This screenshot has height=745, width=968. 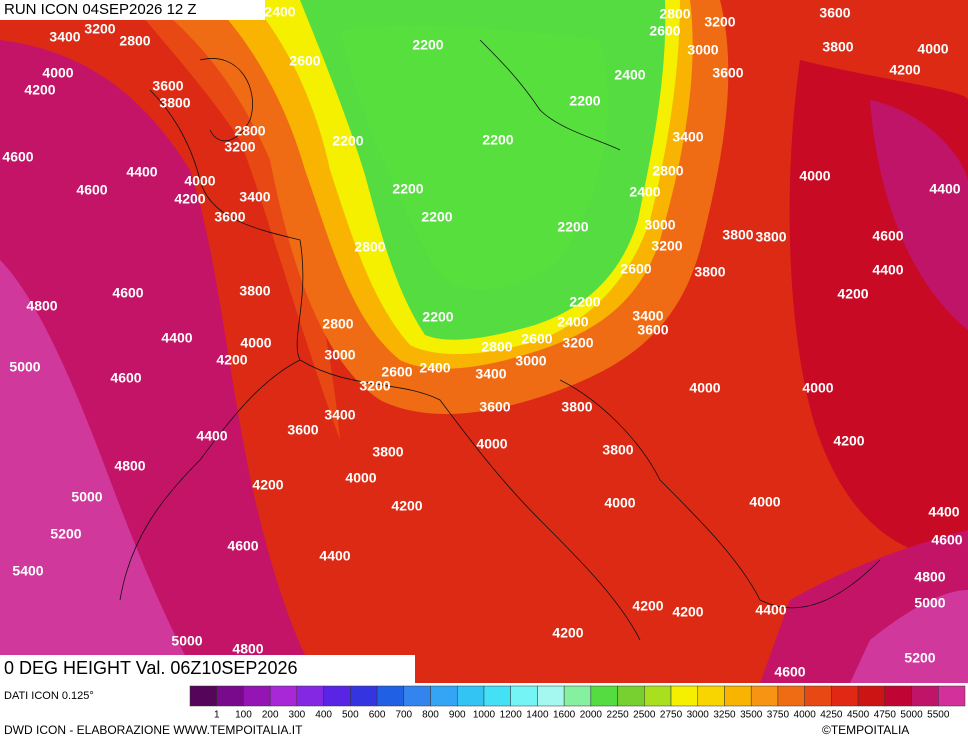 I want to click on legend-label: 600, so click(x=377, y=715).